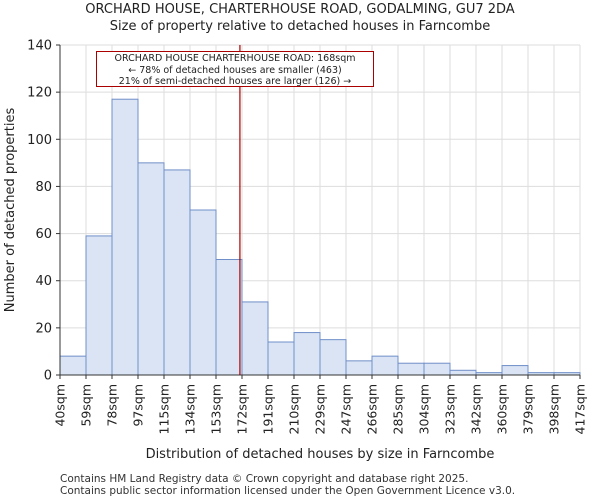 This screenshot has height=500, width=600. What do you see at coordinates (294, 409) in the screenshot?
I see `x-tick-label: 210sqm` at bounding box center [294, 409].